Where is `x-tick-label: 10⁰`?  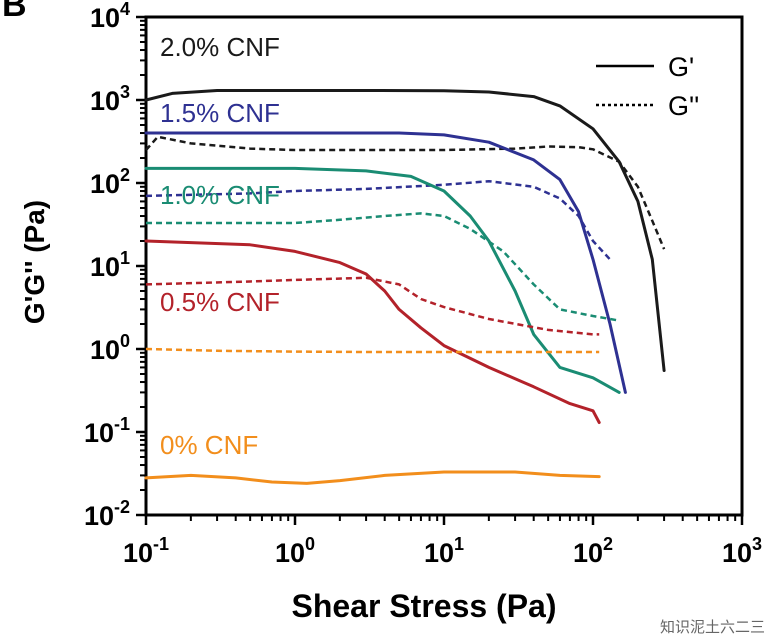
x-tick-label: 10⁰ is located at coordinates (295, 551).